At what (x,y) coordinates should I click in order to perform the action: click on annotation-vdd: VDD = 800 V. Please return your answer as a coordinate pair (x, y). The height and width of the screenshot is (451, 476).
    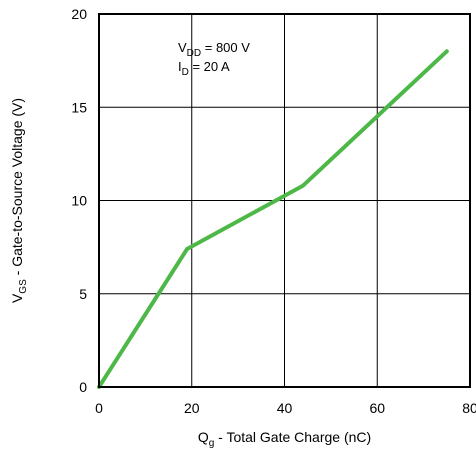
    Looking at the image, I should click on (214, 49).